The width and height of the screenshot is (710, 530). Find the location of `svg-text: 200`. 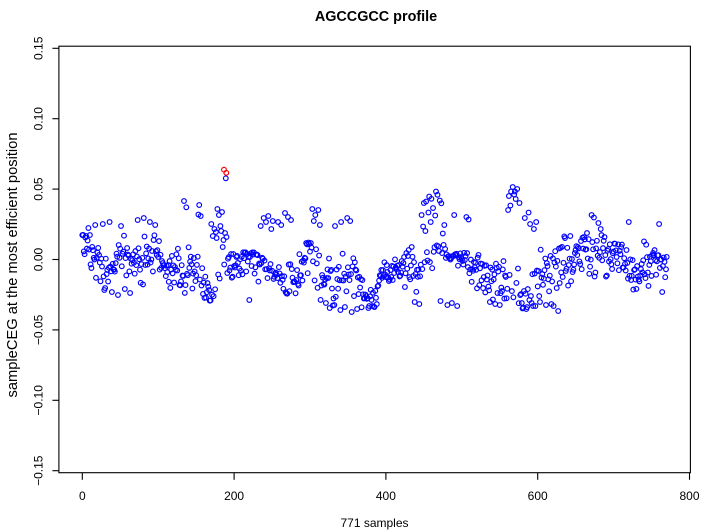

svg-text: 200 is located at coordinates (234, 496).